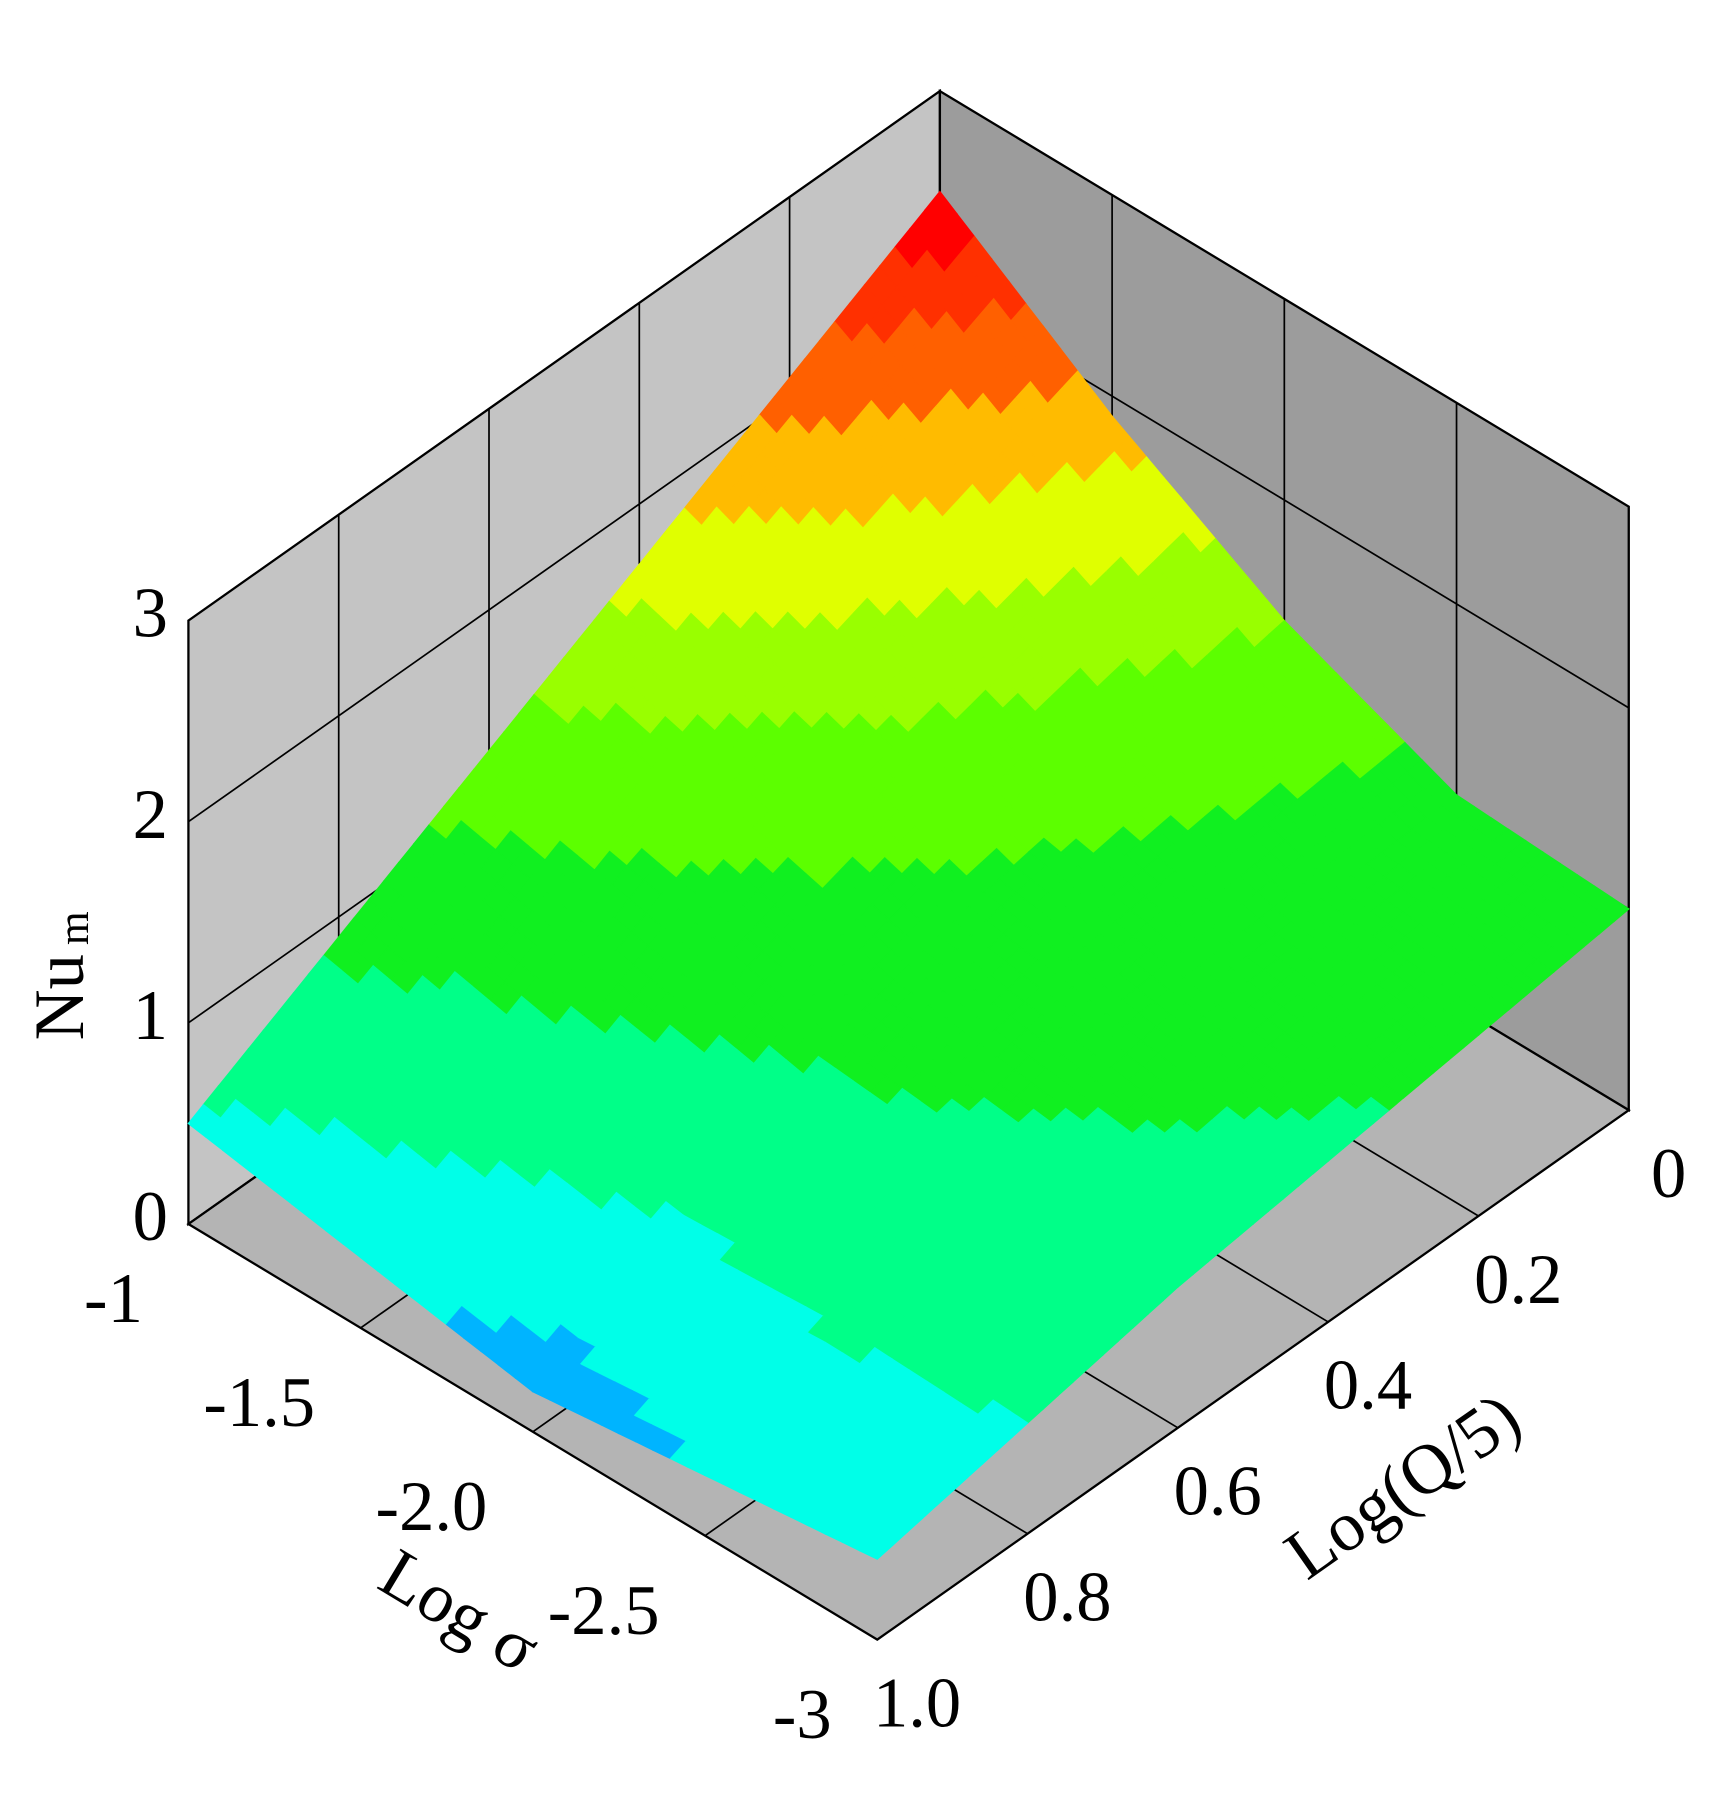 The width and height of the screenshot is (1709, 1799). What do you see at coordinates (60, 997) in the screenshot?
I see `z-axis-label-main: Nu` at bounding box center [60, 997].